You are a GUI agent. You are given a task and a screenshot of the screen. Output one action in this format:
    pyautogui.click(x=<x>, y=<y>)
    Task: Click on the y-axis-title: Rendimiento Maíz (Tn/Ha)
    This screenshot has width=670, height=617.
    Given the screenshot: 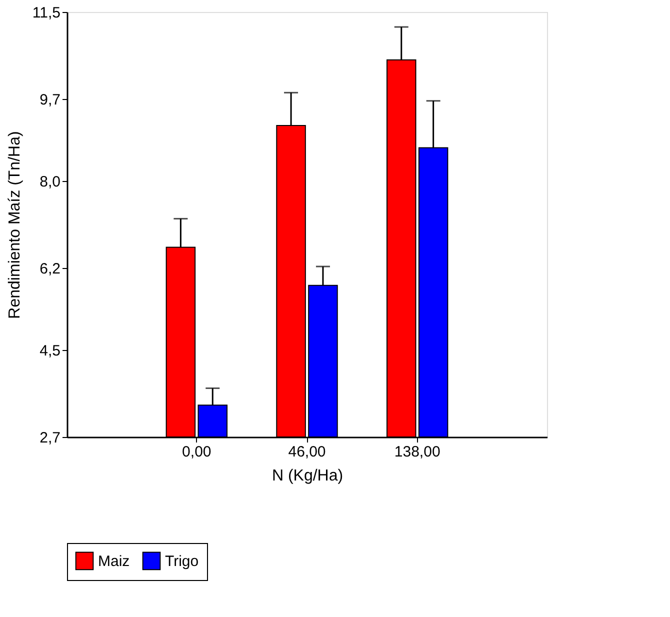 What is the action you would take?
    pyautogui.click(x=15, y=225)
    